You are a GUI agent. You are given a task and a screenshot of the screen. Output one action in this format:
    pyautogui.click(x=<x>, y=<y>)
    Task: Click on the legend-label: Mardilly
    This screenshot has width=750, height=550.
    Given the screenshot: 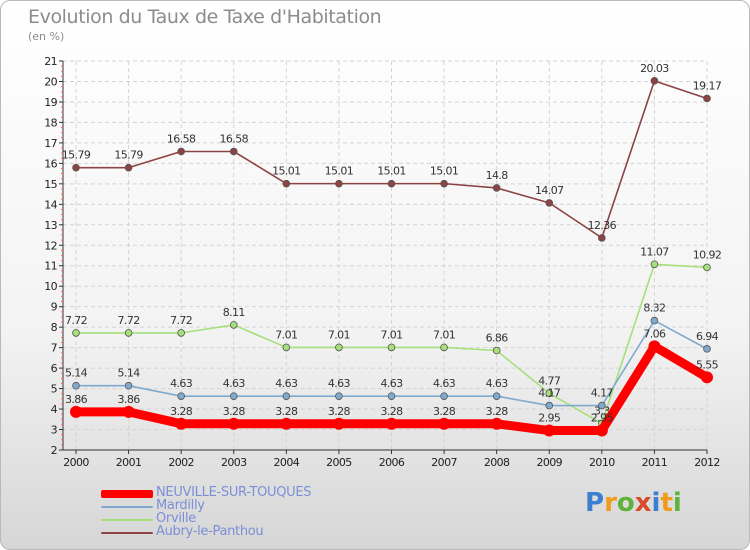 What is the action you would take?
    pyautogui.click(x=180, y=505)
    